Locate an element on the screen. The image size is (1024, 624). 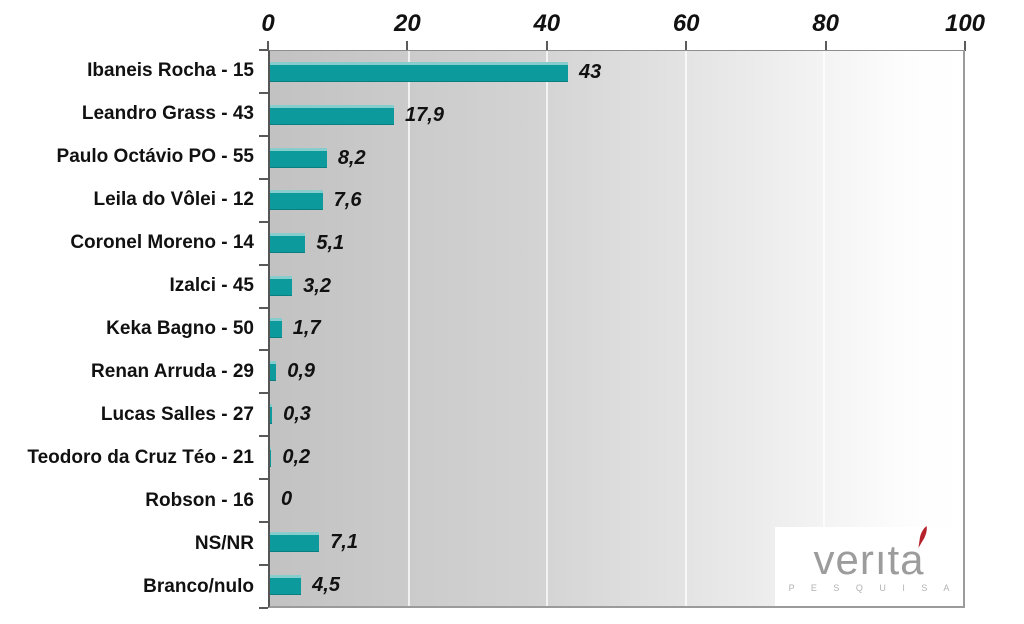
bar-row: 1,7 is located at coordinates (616, 328).